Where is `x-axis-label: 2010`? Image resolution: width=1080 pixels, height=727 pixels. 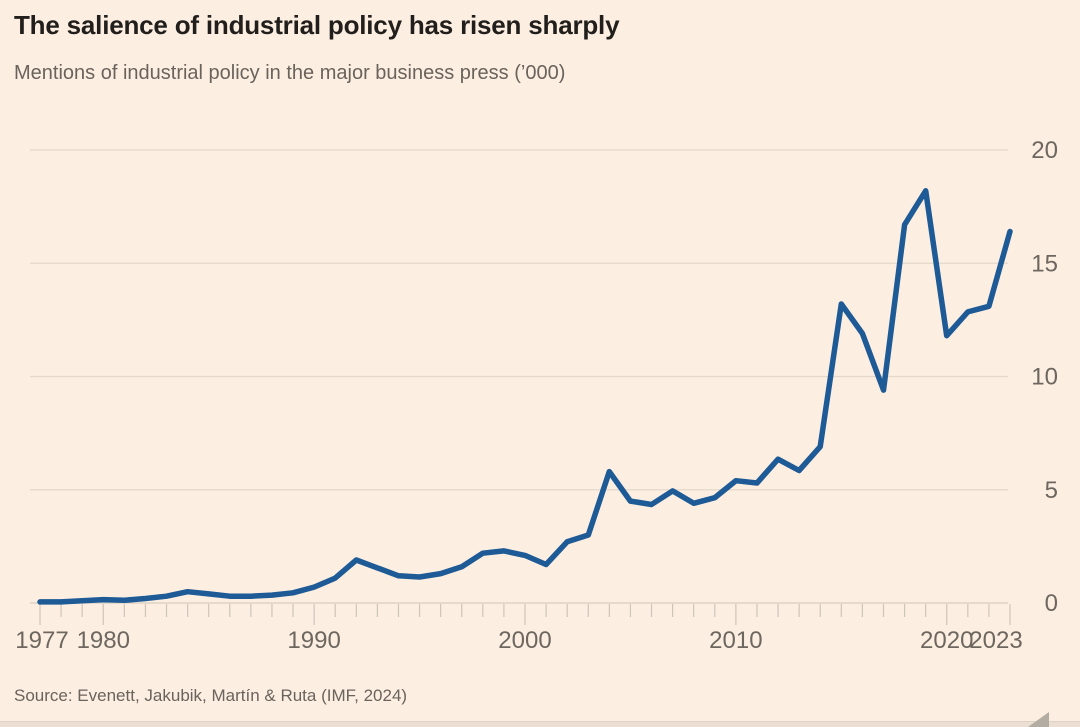 x-axis-label: 2010 is located at coordinates (735, 640).